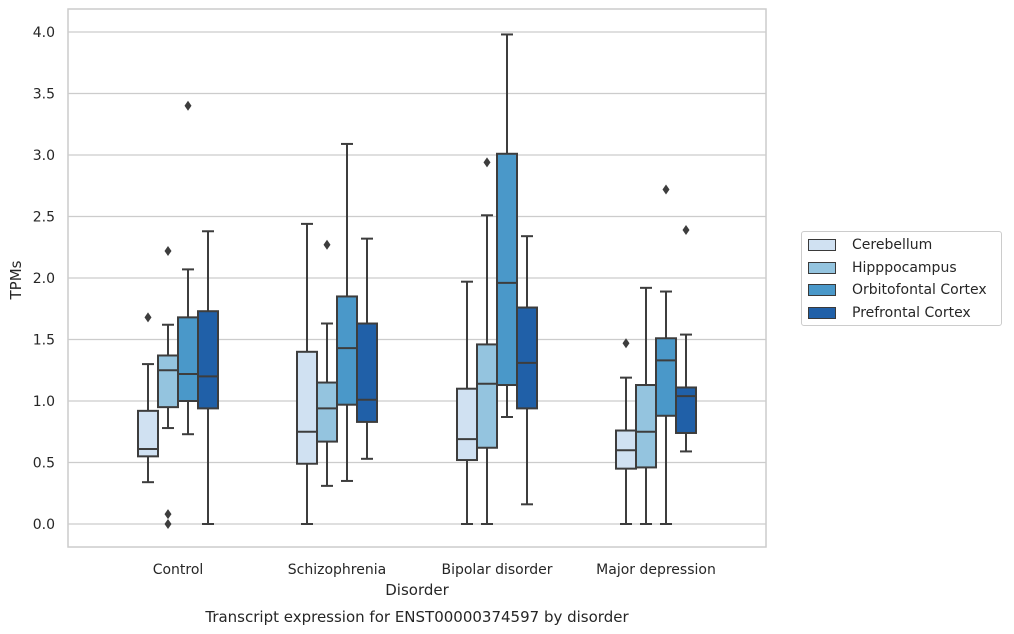  What do you see at coordinates (822, 245) in the screenshot?
I see `legend-swatch-cerebellum` at bounding box center [822, 245].